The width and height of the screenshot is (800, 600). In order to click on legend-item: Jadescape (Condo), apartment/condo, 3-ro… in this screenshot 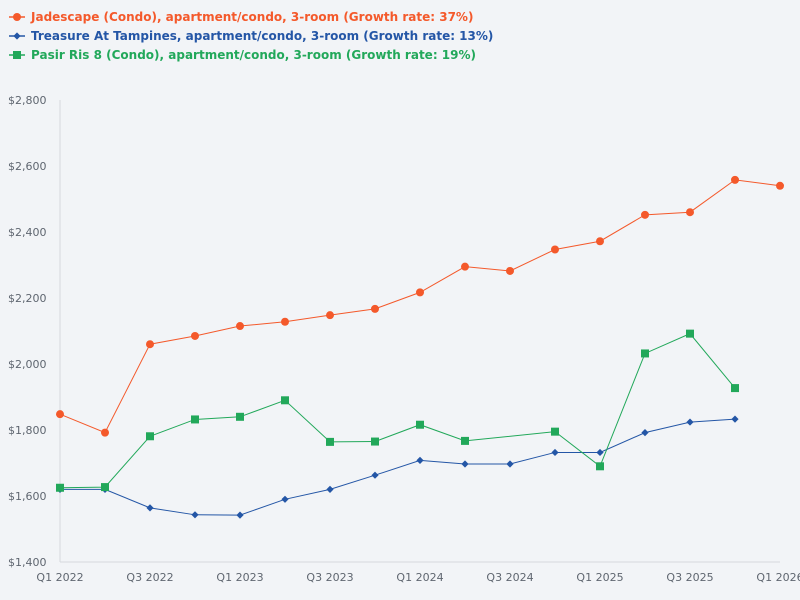, I will do `click(241, 17)`.